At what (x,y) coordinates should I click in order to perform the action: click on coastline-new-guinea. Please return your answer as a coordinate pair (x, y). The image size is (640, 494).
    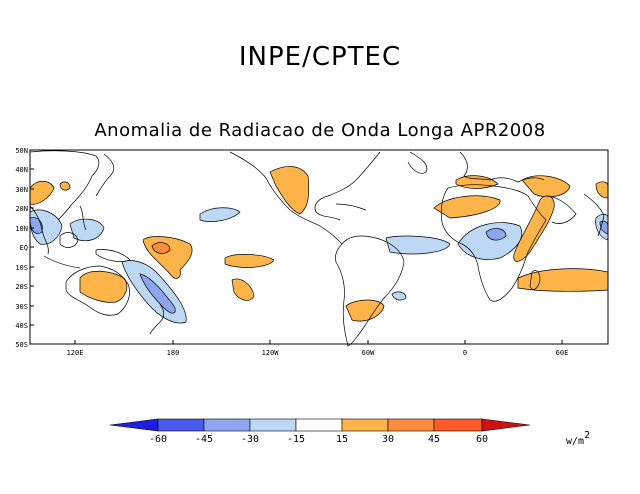
    Looking at the image, I should click on (113, 255).